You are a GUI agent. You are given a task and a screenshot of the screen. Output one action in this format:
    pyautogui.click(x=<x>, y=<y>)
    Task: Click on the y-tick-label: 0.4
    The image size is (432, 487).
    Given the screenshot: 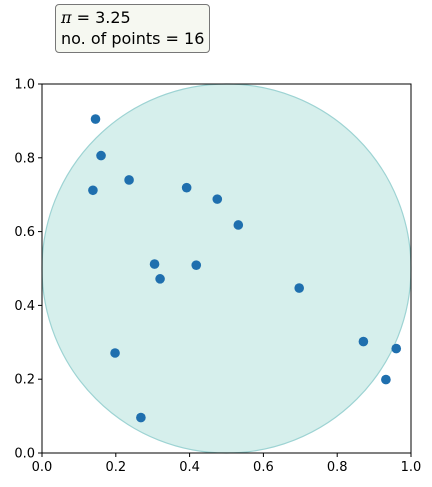 What is the action you would take?
    pyautogui.click(x=24, y=306)
    